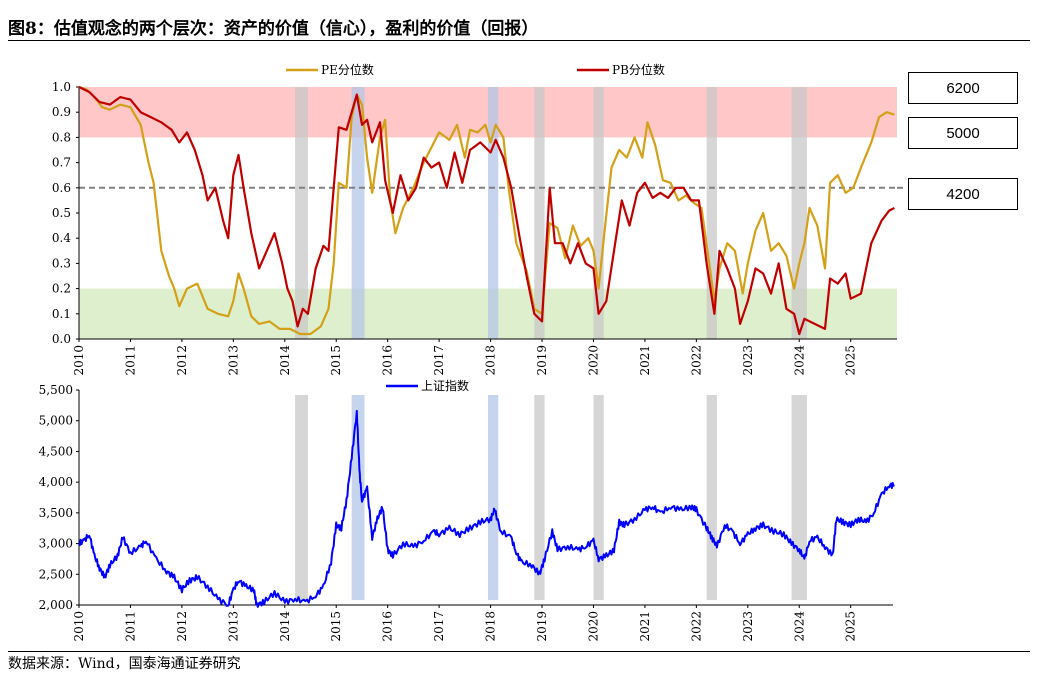 This screenshot has height=676, width=1038. I want to click on y-tick-label-top: 1.0, so click(61, 87).